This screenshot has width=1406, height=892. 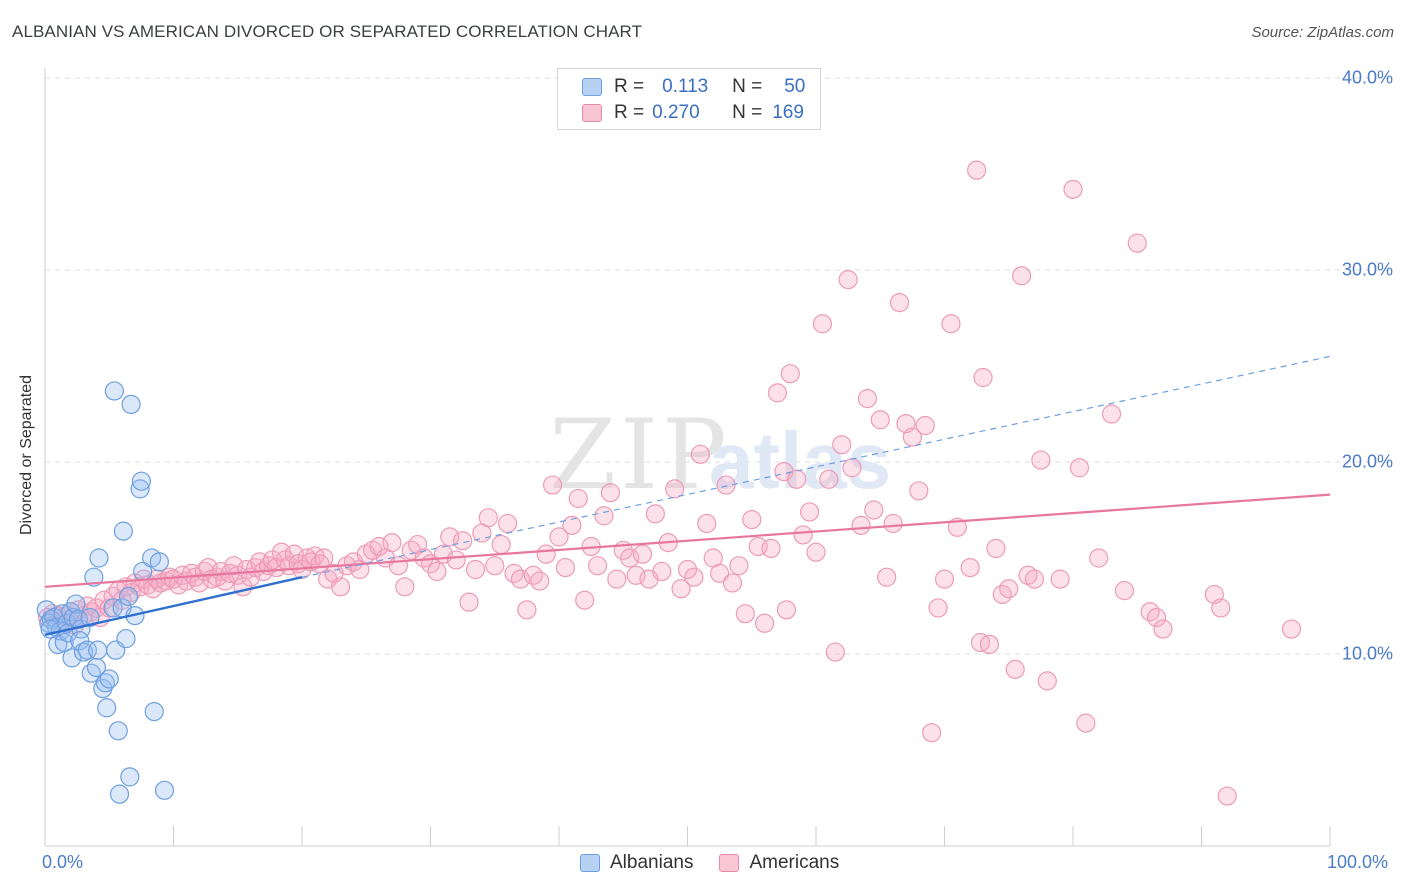 What do you see at coordinates (794, 862) in the screenshot?
I see `legend-label: Americans` at bounding box center [794, 862].